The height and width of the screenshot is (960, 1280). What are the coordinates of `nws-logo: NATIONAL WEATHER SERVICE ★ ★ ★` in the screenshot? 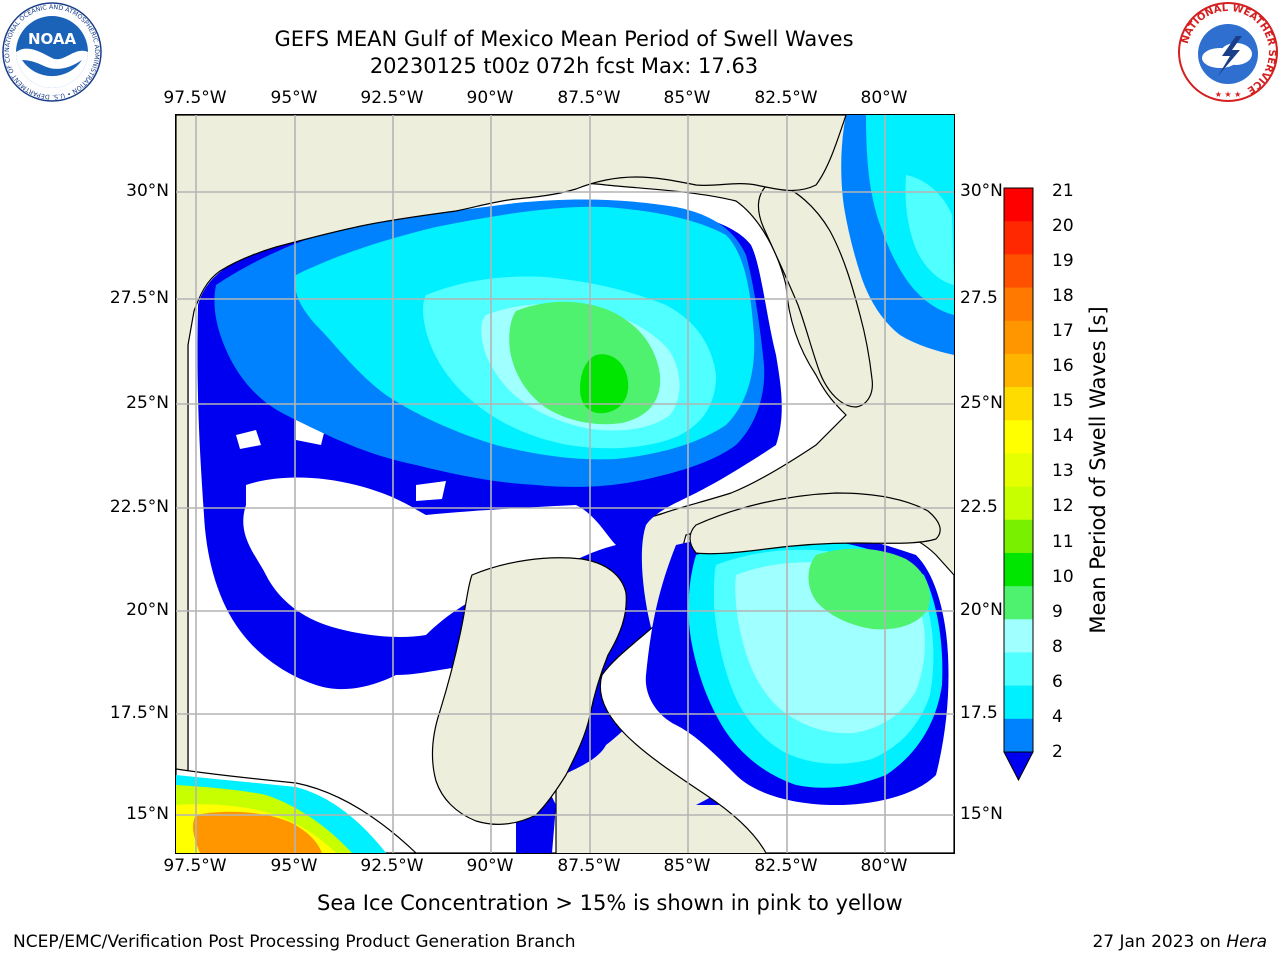 It's located at (1228, 52).